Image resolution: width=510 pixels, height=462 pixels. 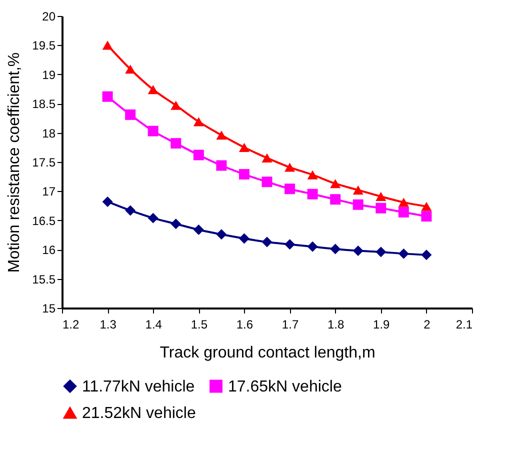 I want to click on y-tick-label: 15.5, so click(x=44, y=279).